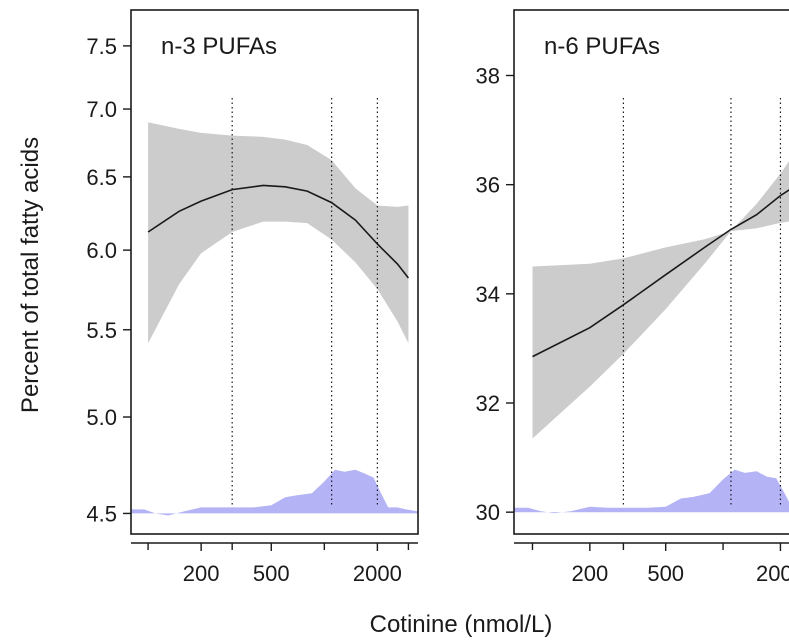 The width and height of the screenshot is (789, 643). Describe the element at coordinates (101, 177) in the screenshot. I see `y-tick-label: 6.5` at that location.